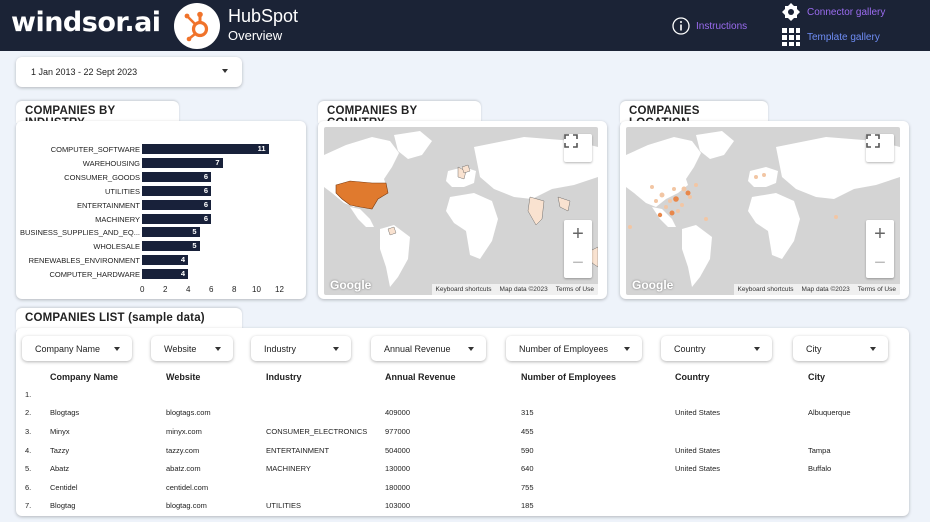 The width and height of the screenshot is (930, 522). I want to click on filter-country: Country, so click(716, 348).